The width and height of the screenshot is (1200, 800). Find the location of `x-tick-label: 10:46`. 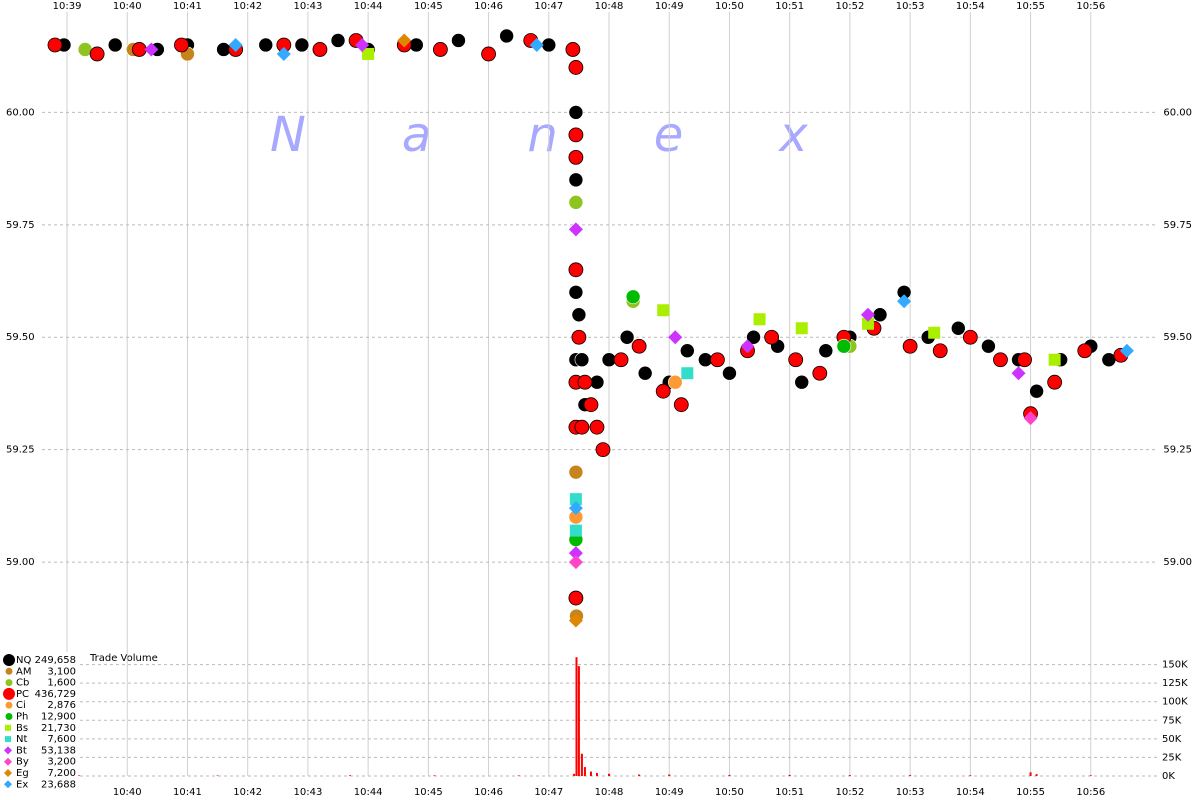

x-tick-label: 10:46 is located at coordinates (488, 792).